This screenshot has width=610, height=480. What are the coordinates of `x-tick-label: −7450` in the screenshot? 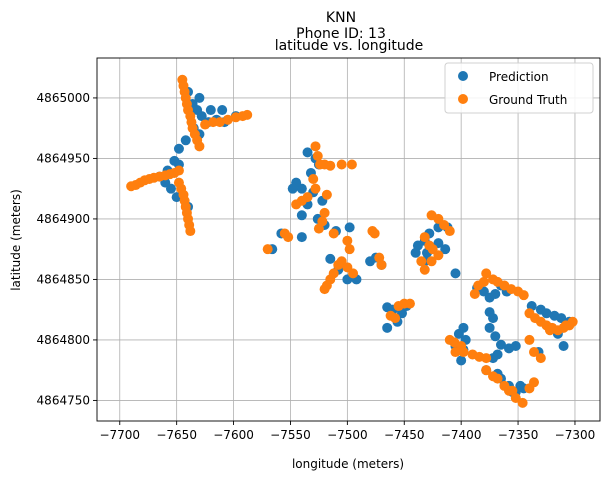 It's located at (404, 435).